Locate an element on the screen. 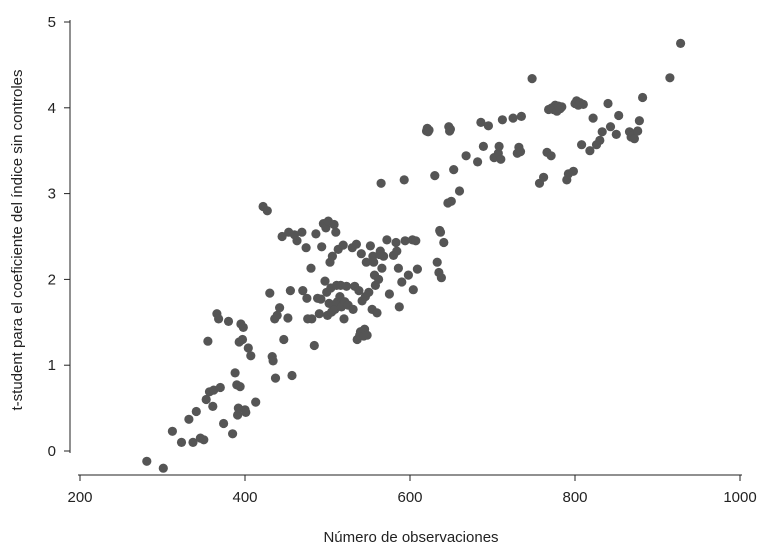 The height and width of the screenshot is (548, 764). y-tick-label: 2 is located at coordinates (52, 279).